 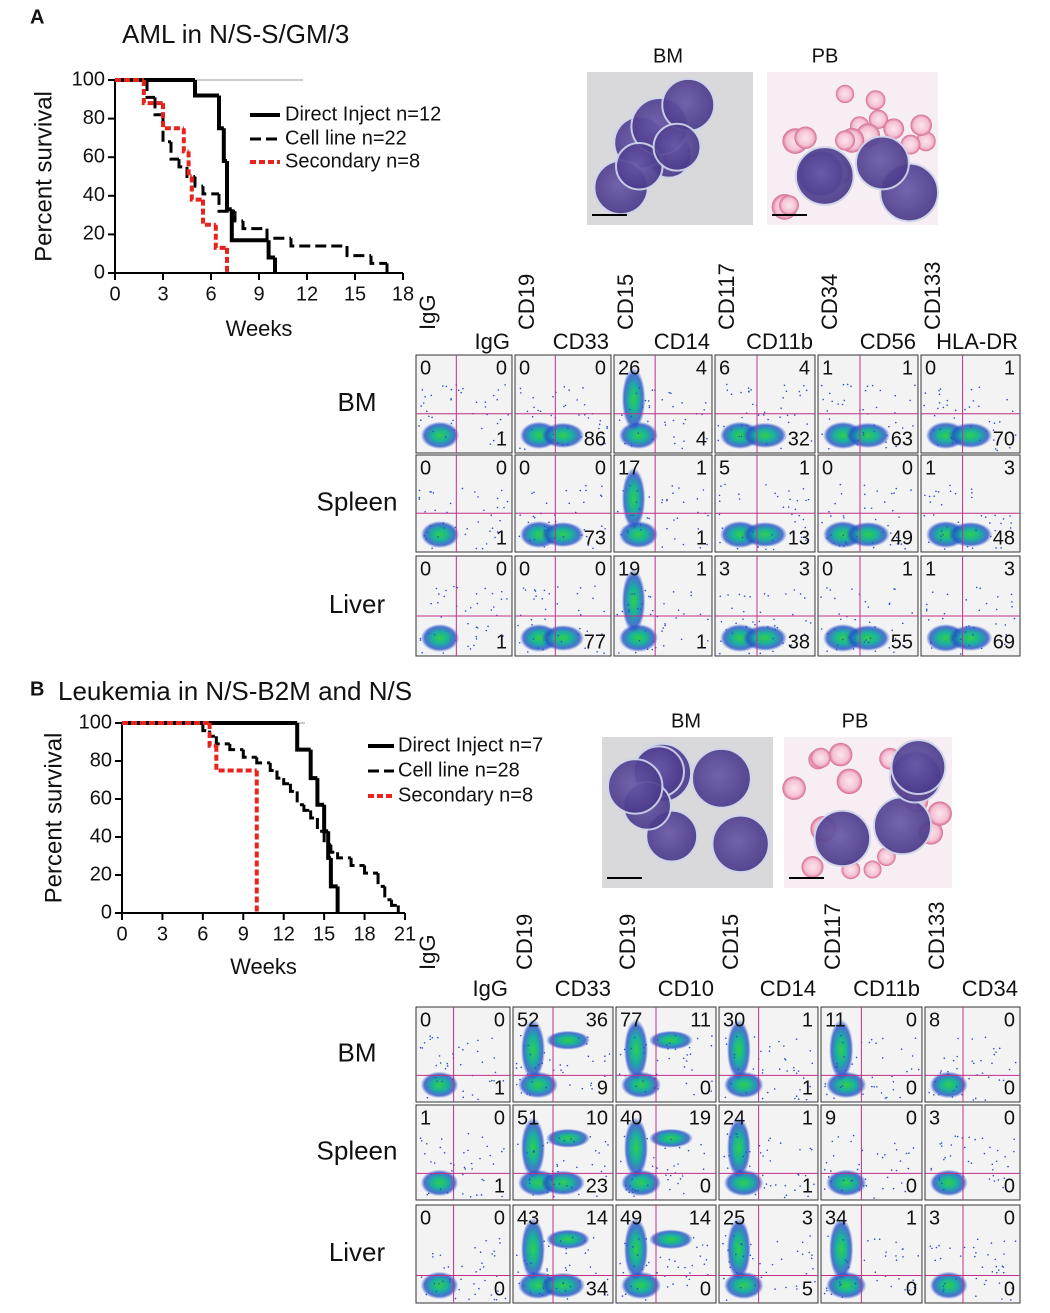 What do you see at coordinates (902, 826) in the screenshot?
I see `blast-cell` at bounding box center [902, 826].